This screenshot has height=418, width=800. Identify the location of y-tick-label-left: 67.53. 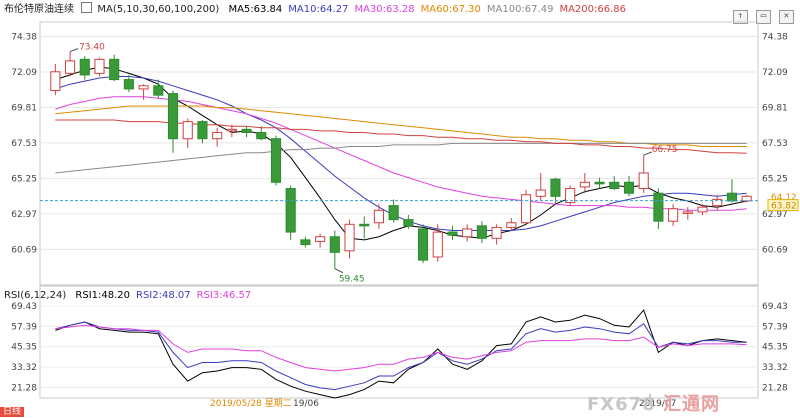
(24, 144).